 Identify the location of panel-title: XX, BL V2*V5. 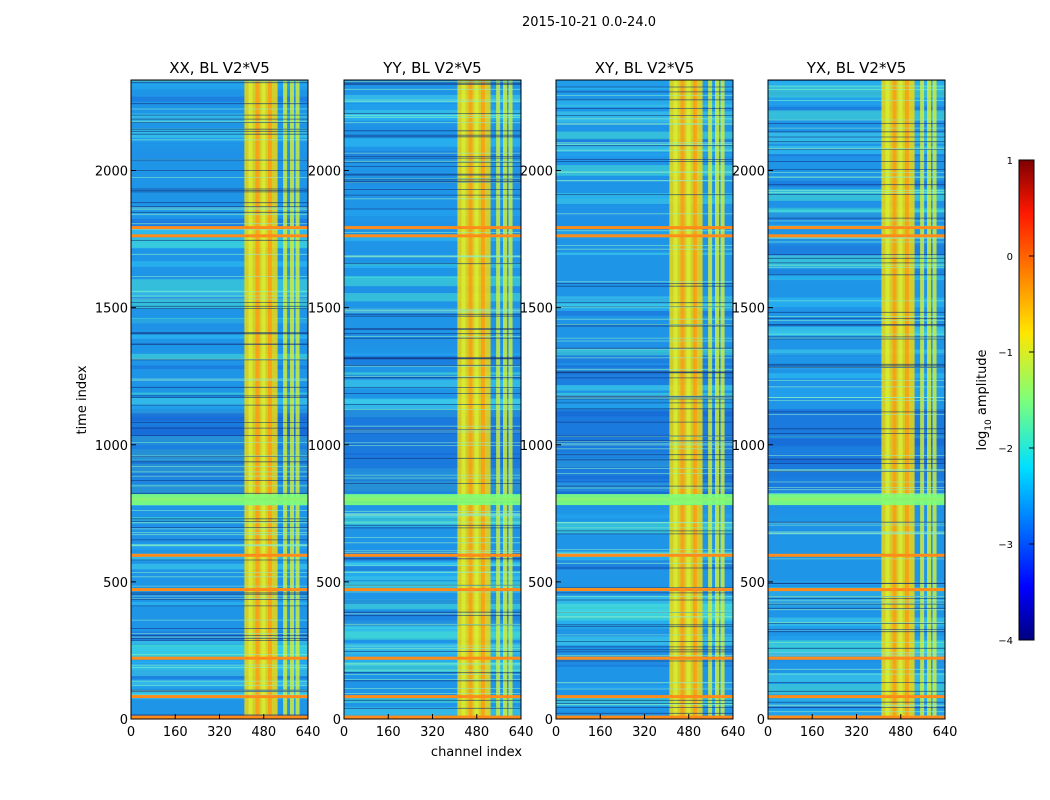
(219, 68).